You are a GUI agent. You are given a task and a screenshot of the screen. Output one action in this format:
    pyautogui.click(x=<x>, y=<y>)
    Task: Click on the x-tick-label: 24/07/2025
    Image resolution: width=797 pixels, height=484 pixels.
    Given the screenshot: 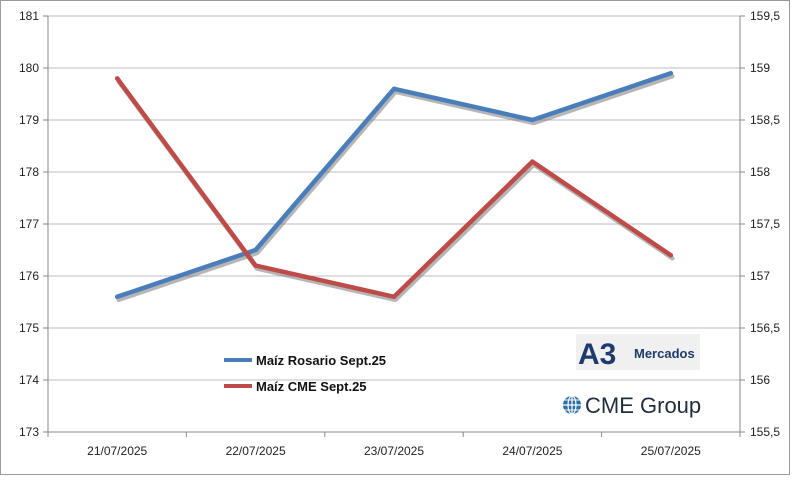 What is the action you would take?
    pyautogui.click(x=532, y=451)
    